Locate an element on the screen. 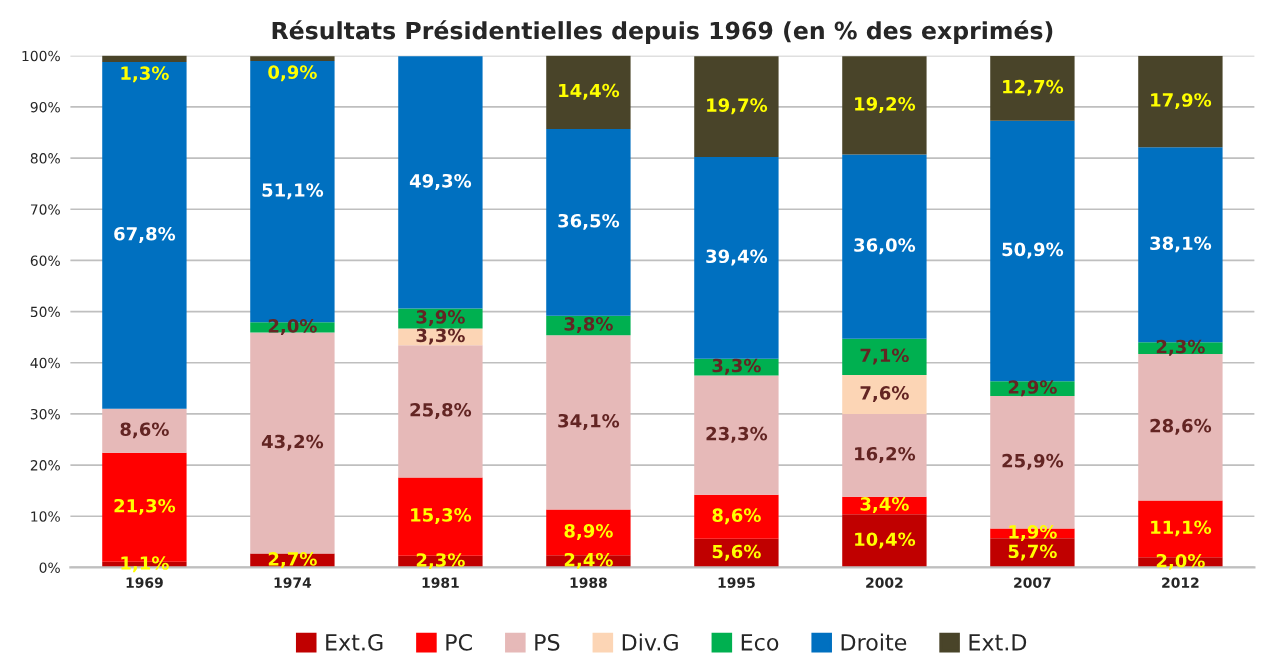  data-label: 14,4% is located at coordinates (589, 91).